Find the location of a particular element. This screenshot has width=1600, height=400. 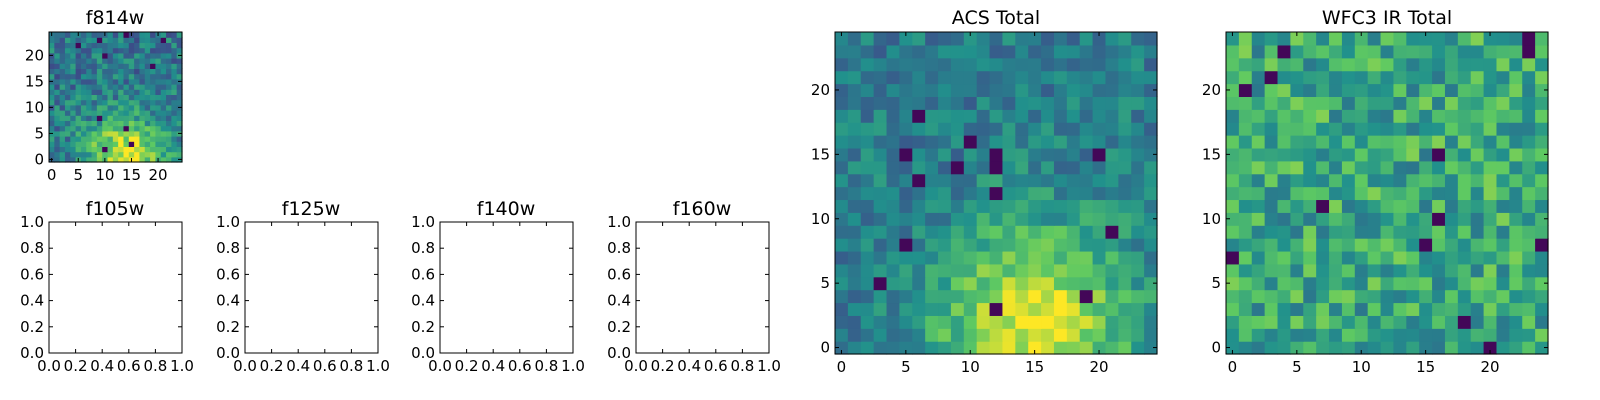

panel-f160w-xtick-label: 0.8 is located at coordinates (742, 366).